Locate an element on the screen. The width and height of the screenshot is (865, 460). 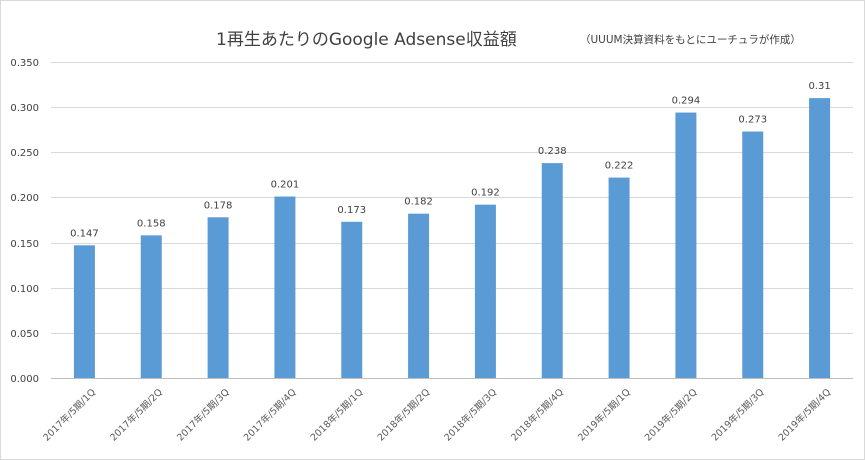
x-tick-label: 2018年/5期/4Q is located at coordinates (537, 414).